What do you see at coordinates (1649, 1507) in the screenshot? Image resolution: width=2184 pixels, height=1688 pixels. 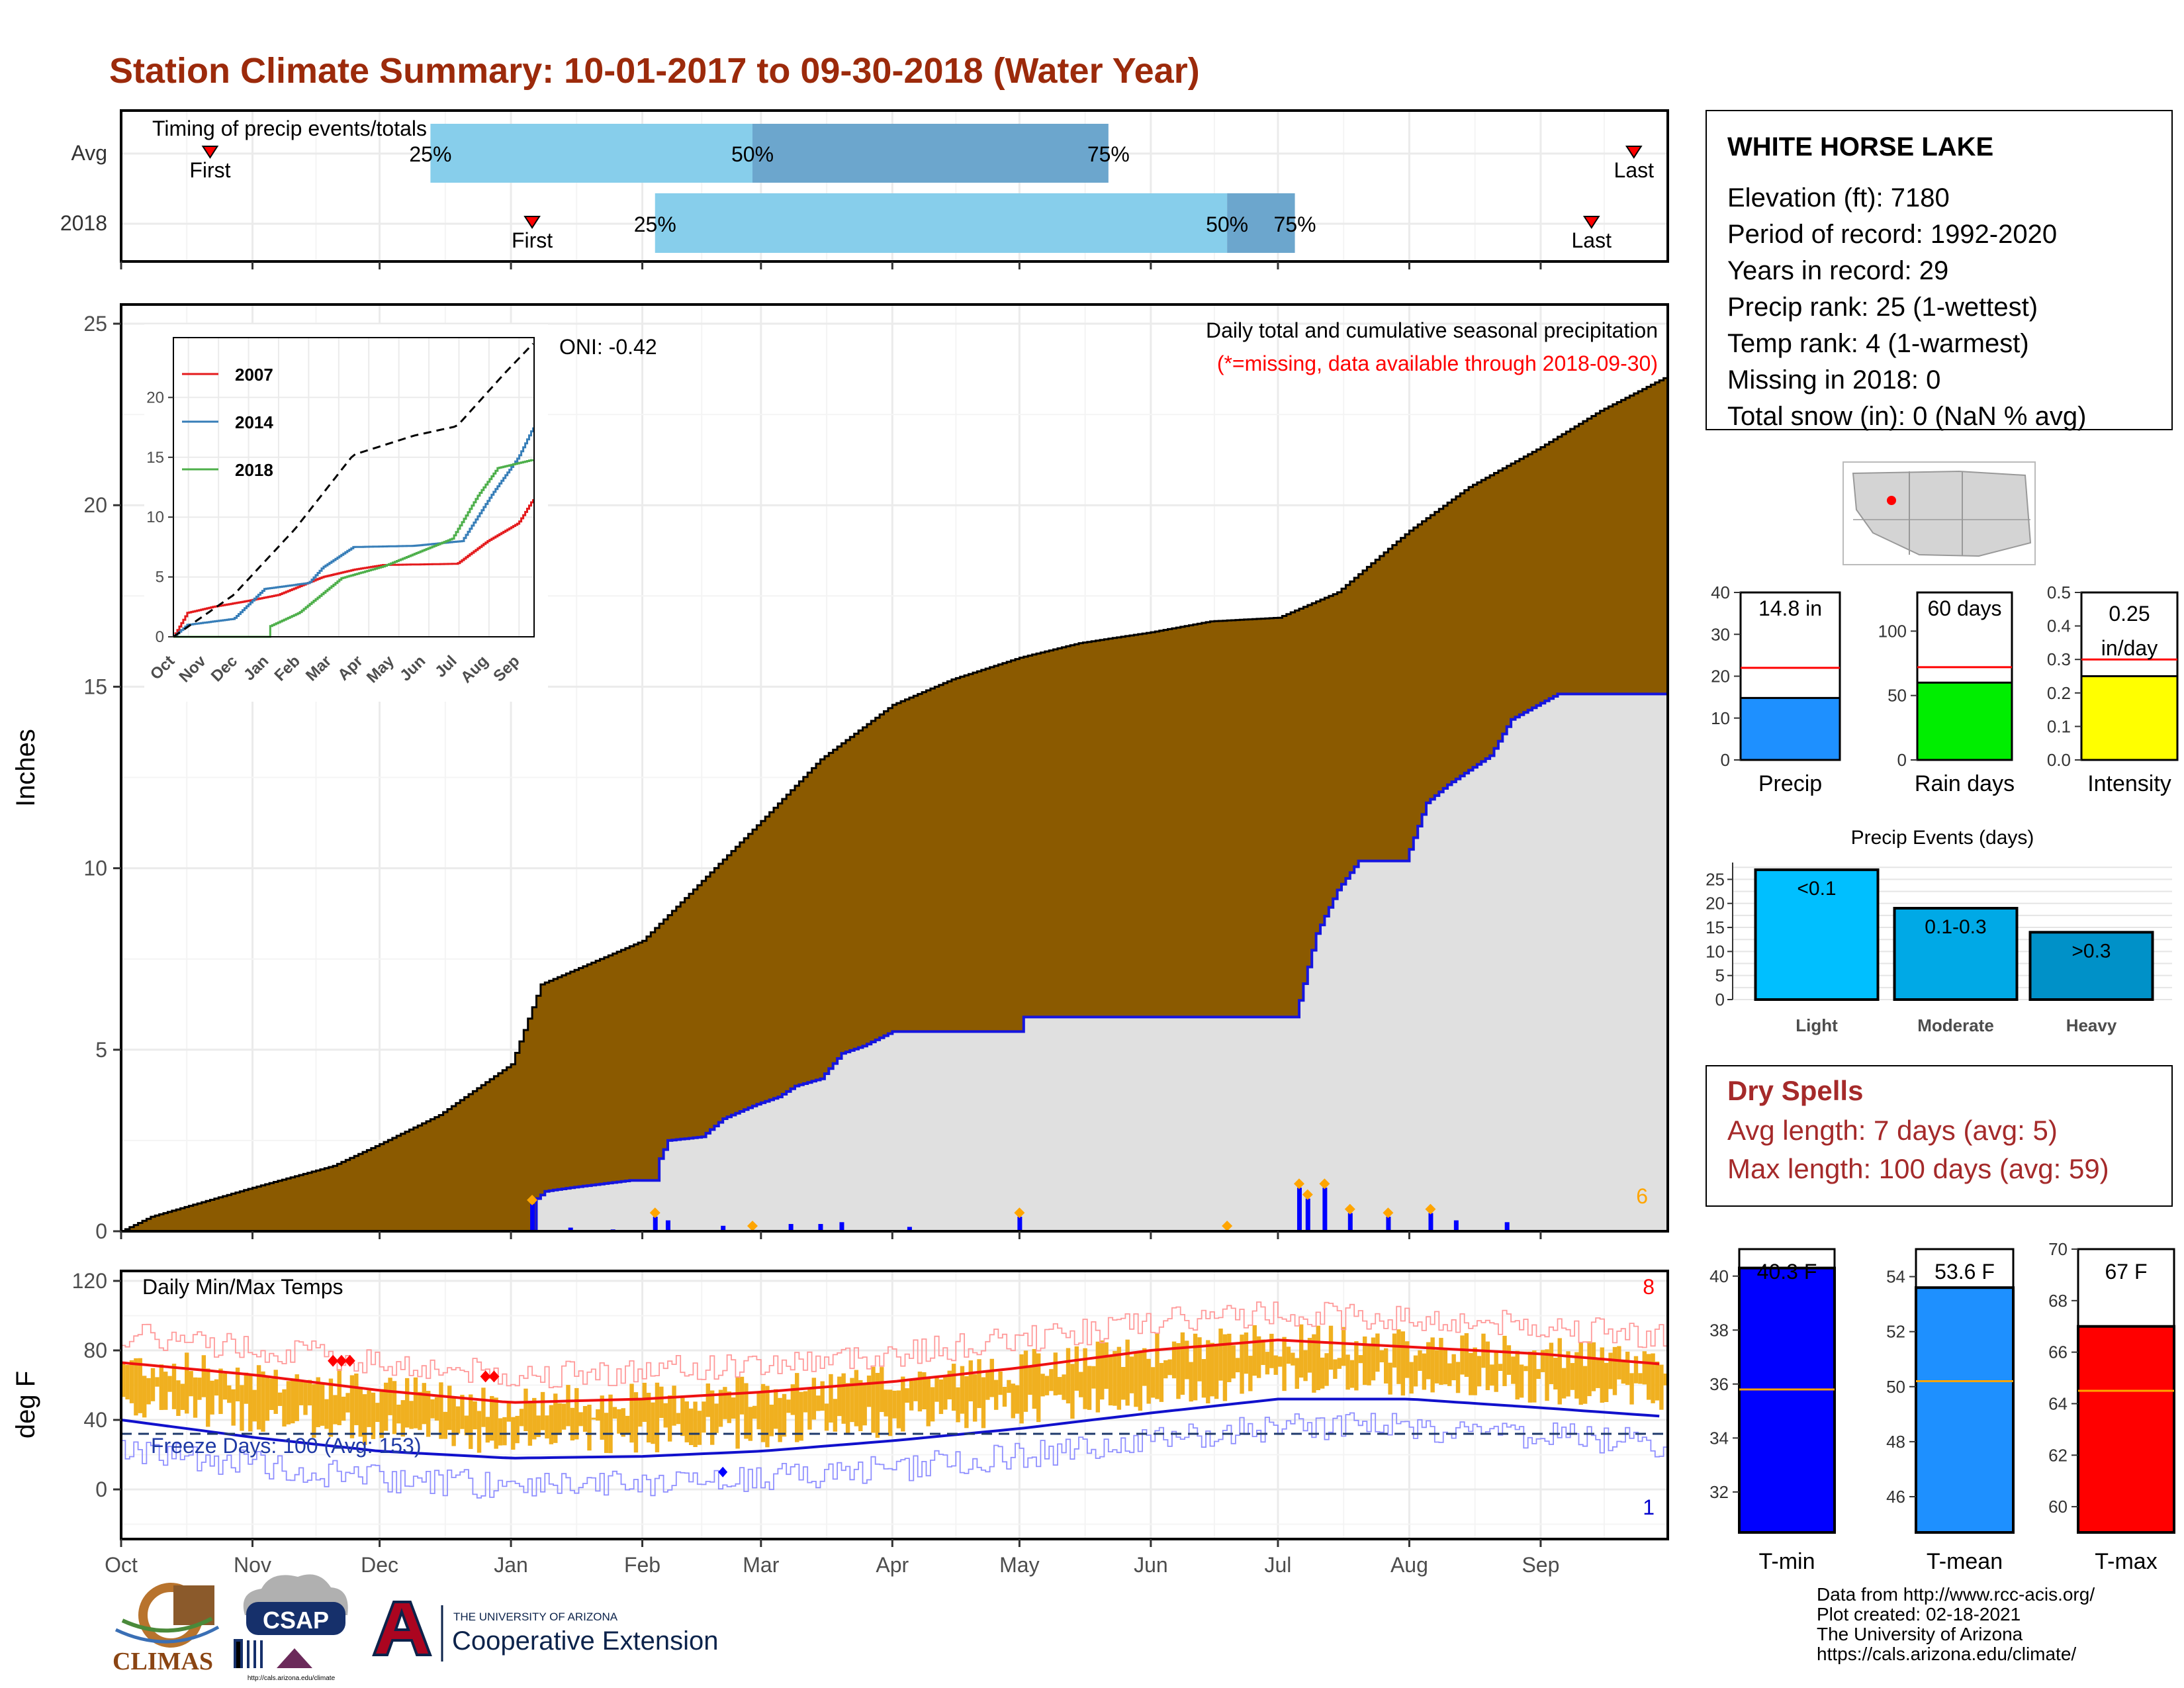 I see `temp-count-bottom: 1` at bounding box center [1649, 1507].